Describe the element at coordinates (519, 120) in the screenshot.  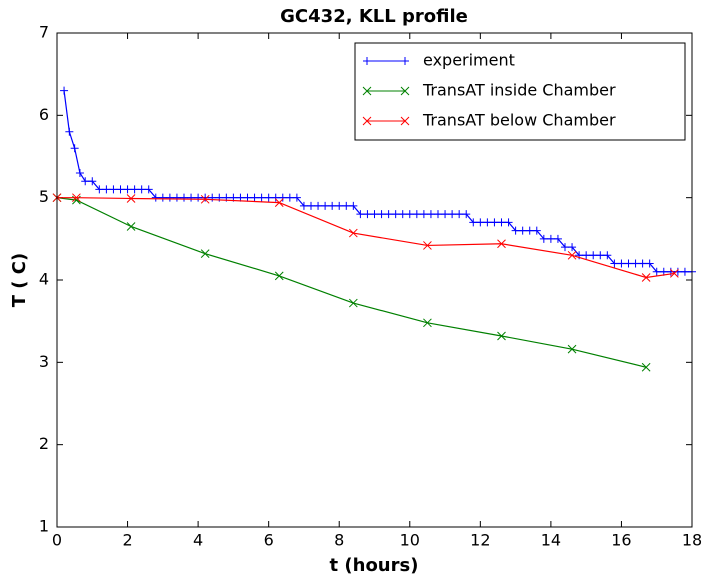
I see `legend-label: TransAT below Chamber` at that location.